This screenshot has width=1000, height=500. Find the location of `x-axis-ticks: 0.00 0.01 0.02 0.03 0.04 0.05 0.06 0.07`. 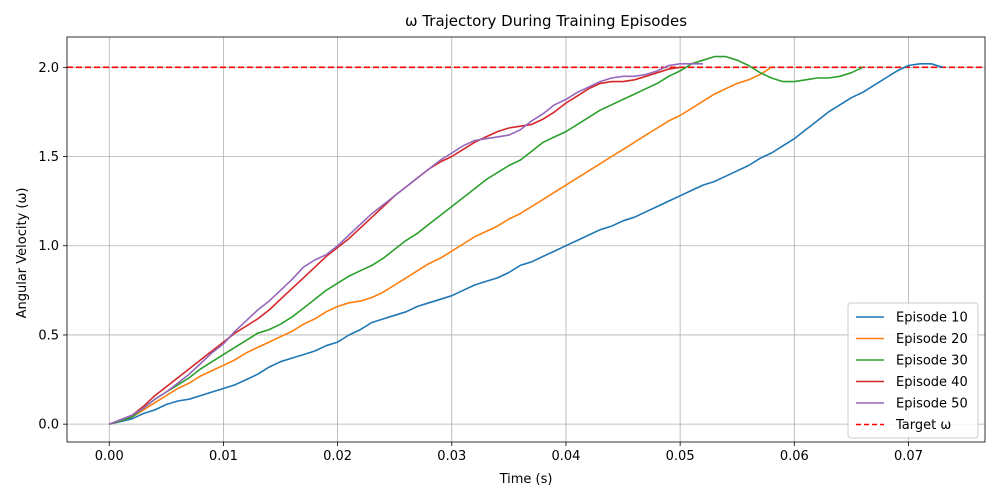

x-axis-ticks: 0.00 0.01 0.02 0.03 0.04 0.05 0.06 0.07 is located at coordinates (509, 453).